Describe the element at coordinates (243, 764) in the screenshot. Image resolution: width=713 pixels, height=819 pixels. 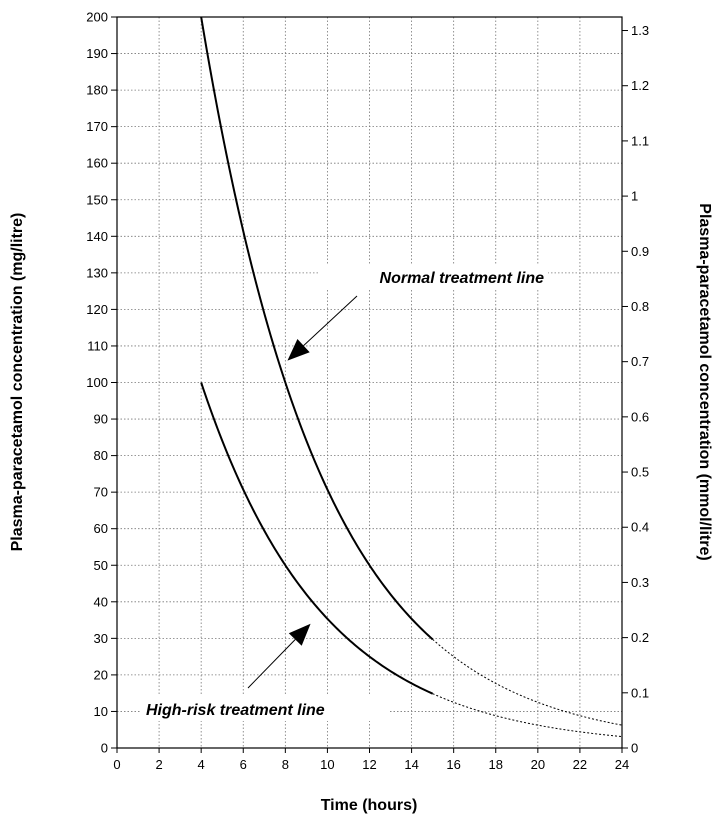
I see `x-tick-label: 6` at that location.